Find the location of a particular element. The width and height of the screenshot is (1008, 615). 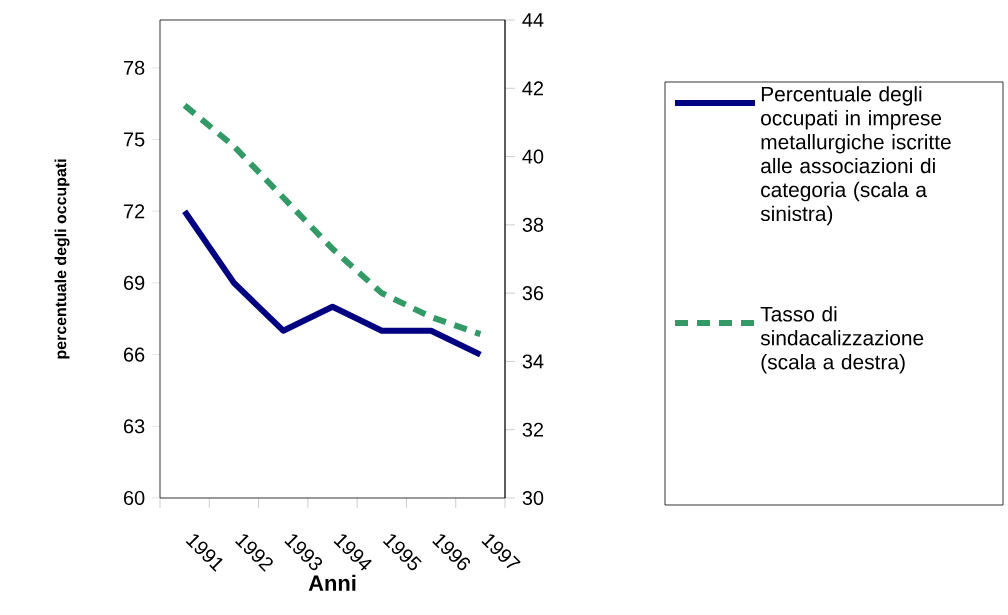

y2-tick-label: 40 is located at coordinates (533, 156).